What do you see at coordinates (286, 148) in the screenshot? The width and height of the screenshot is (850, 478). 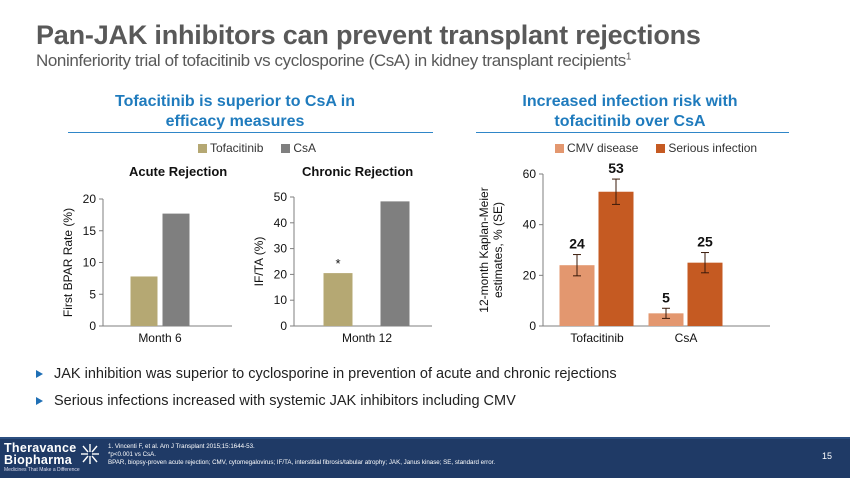 I see `legend-swatch-csa` at bounding box center [286, 148].